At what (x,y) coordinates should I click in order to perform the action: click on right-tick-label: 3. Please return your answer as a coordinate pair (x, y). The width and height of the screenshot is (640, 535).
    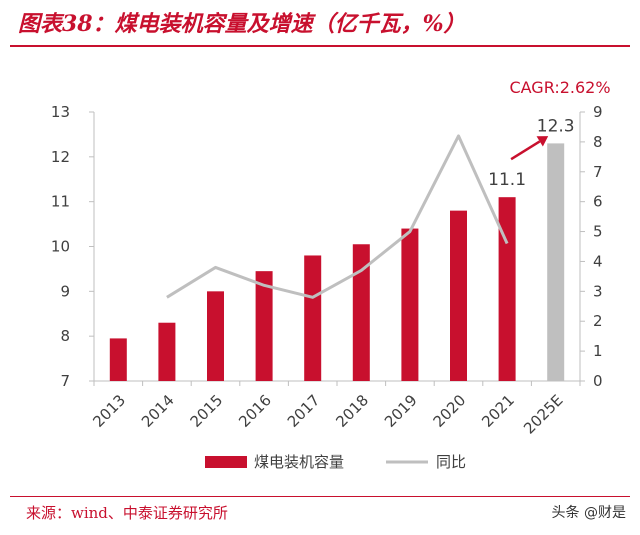
    Looking at the image, I should click on (598, 291).